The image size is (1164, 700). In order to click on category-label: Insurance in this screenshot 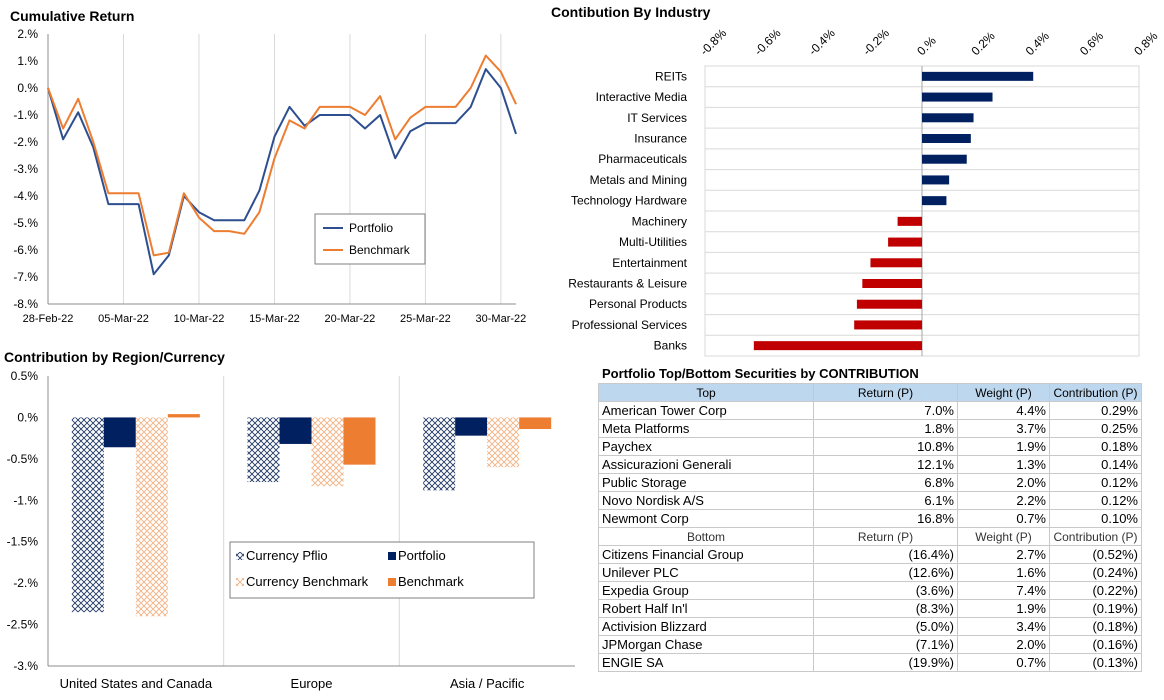, I will do `click(660, 139)`.